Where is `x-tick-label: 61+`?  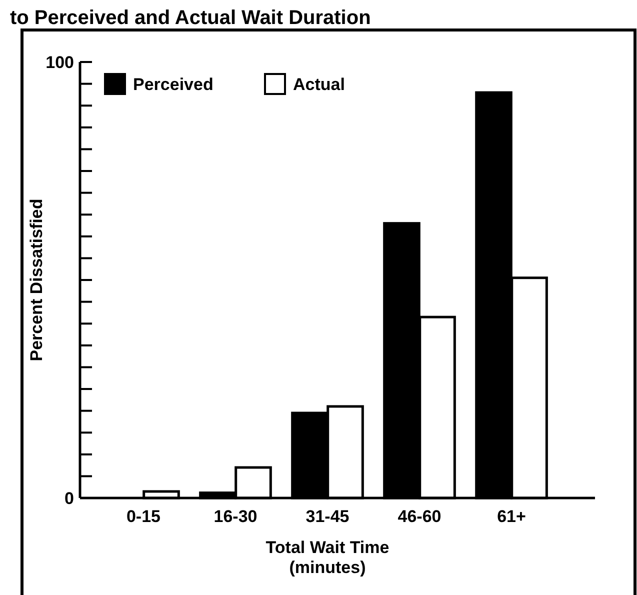 x-tick-label: 61+ is located at coordinates (511, 516).